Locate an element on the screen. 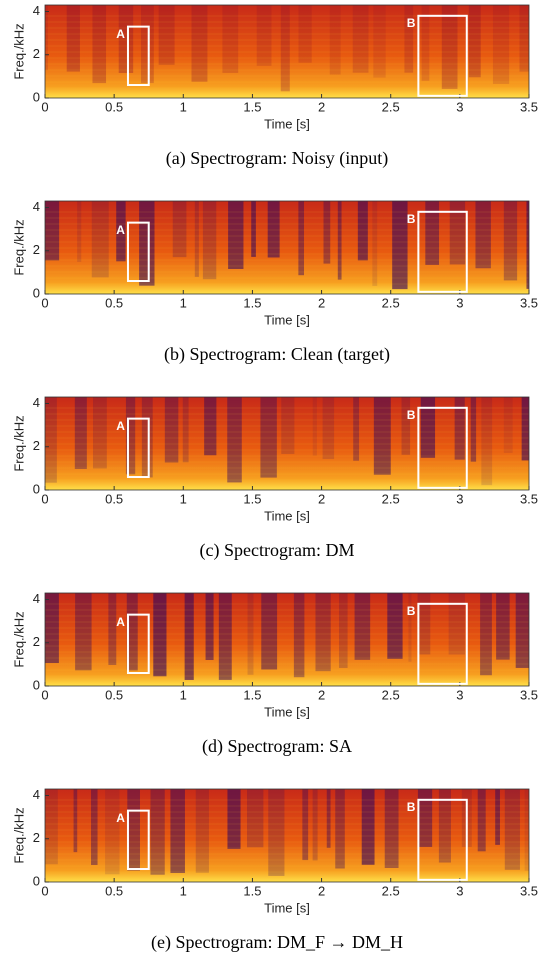  caption: (e) Spectrogram: DM_F → DM_H is located at coordinates (277, 942).